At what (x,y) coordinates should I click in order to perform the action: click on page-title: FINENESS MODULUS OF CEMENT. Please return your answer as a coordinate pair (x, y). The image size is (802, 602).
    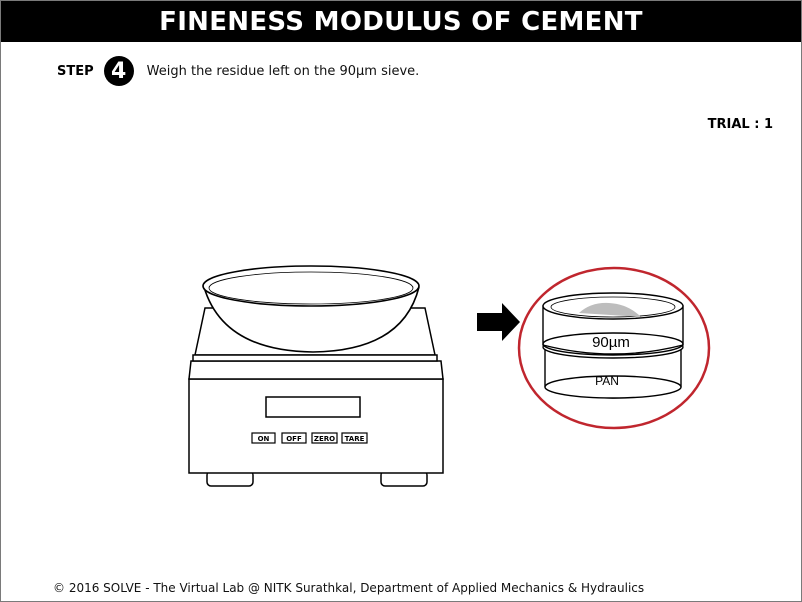
    Looking at the image, I should click on (401, 21).